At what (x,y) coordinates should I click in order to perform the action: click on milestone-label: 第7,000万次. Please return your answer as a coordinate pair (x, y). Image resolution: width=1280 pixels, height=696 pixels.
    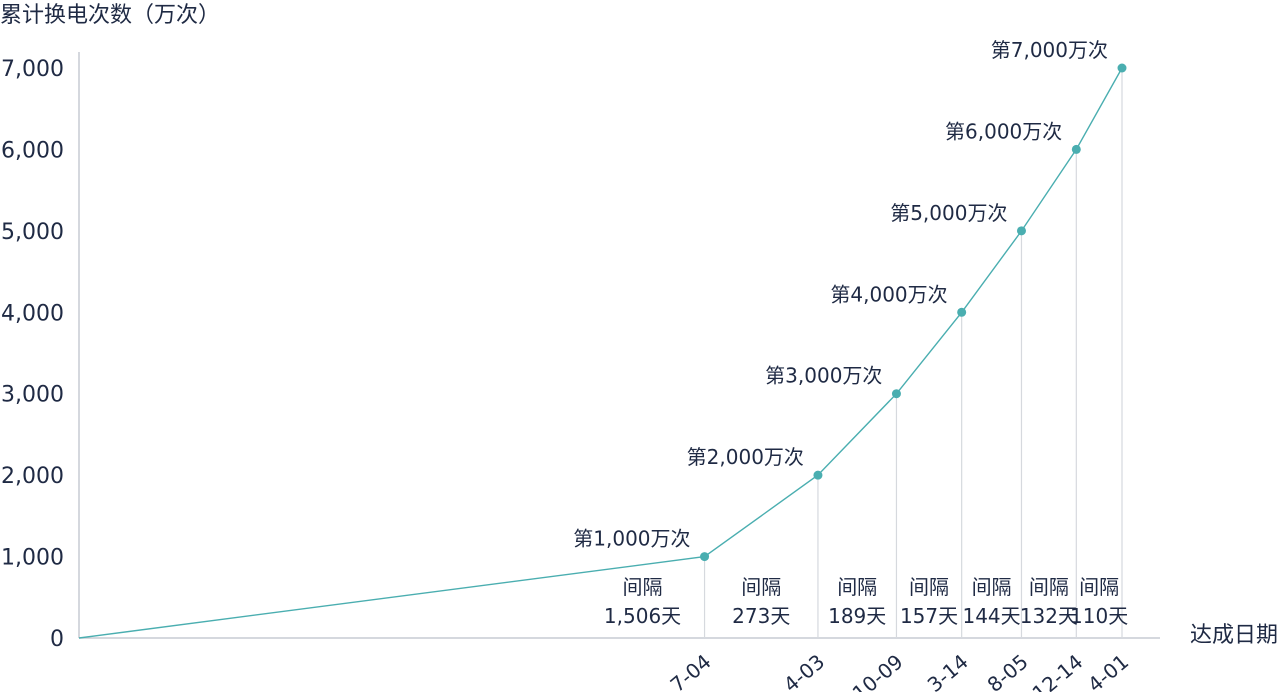
    Looking at the image, I should click on (1049, 50).